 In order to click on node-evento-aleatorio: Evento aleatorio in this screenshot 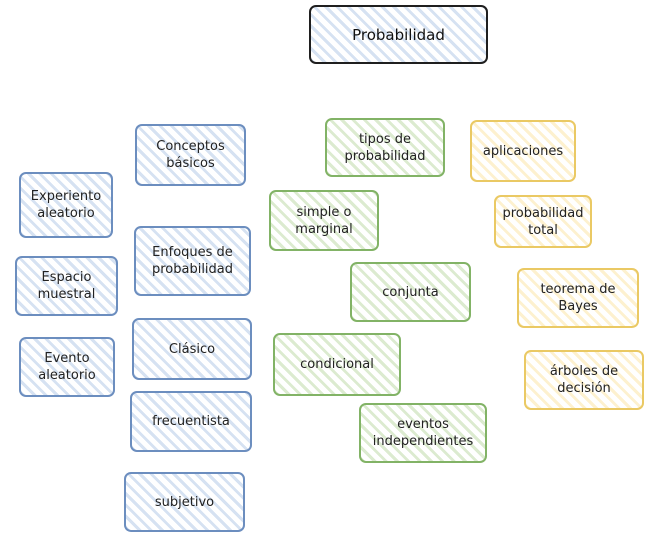, I will do `click(67, 367)`.